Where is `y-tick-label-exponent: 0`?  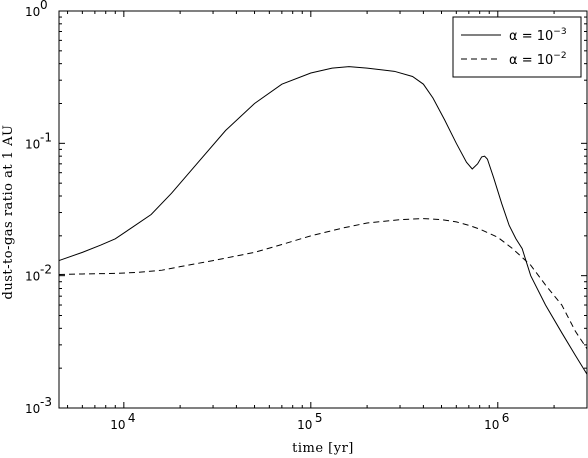
y-tick-label-exponent: 0 is located at coordinates (44, 6).